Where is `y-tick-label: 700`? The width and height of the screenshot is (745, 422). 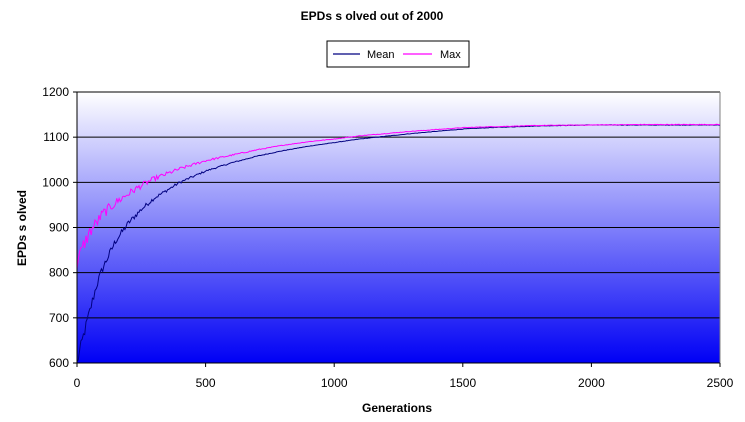 y-tick-label: 700 is located at coordinates (59, 318).